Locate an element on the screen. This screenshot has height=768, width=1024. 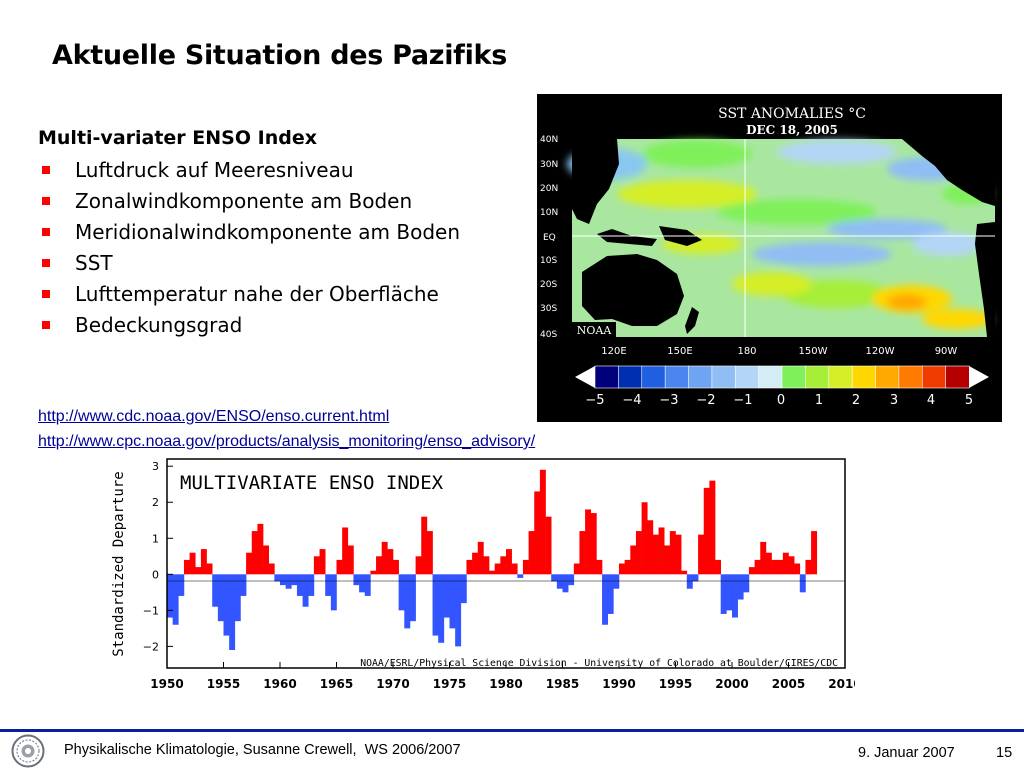
x-tick-label: 1960 is located at coordinates (279, 684).